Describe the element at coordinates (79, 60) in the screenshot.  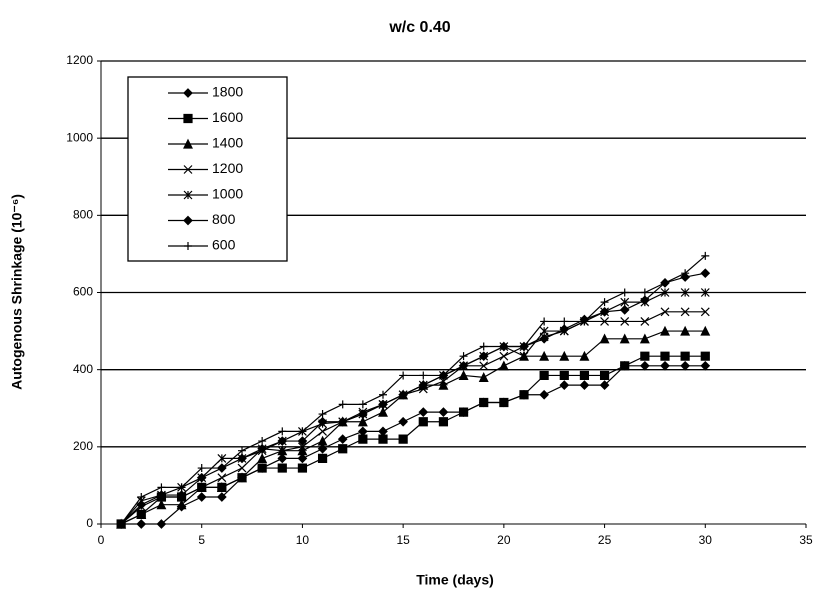
I see `y-tick-label: 1200` at that location.